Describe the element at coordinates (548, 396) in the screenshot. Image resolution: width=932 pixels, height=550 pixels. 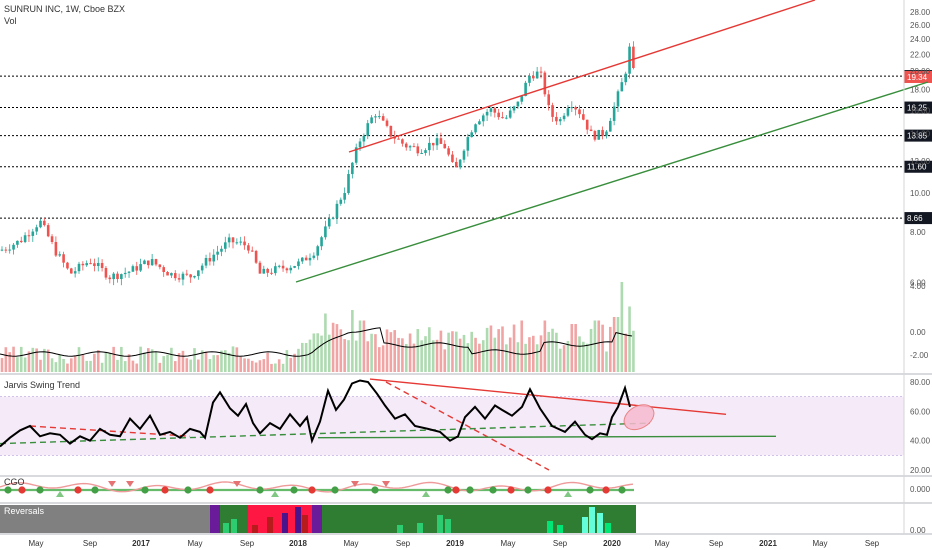
I see `swing-trendline` at that location.